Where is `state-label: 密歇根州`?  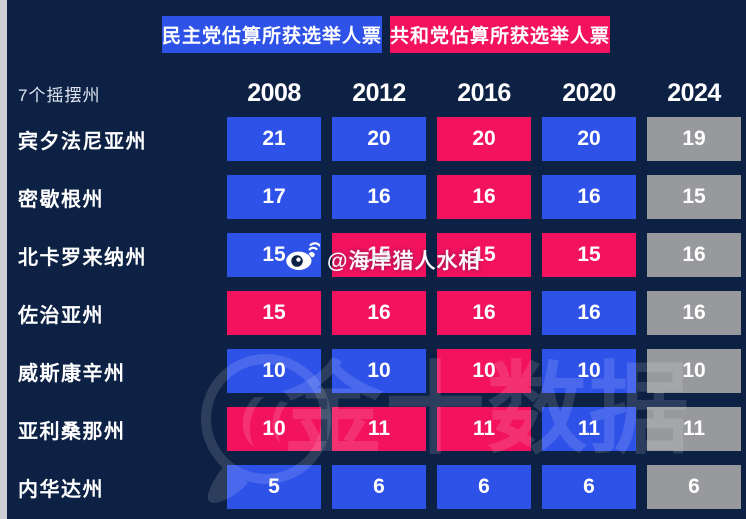
state-label: 密歇根州 is located at coordinates (61, 199).